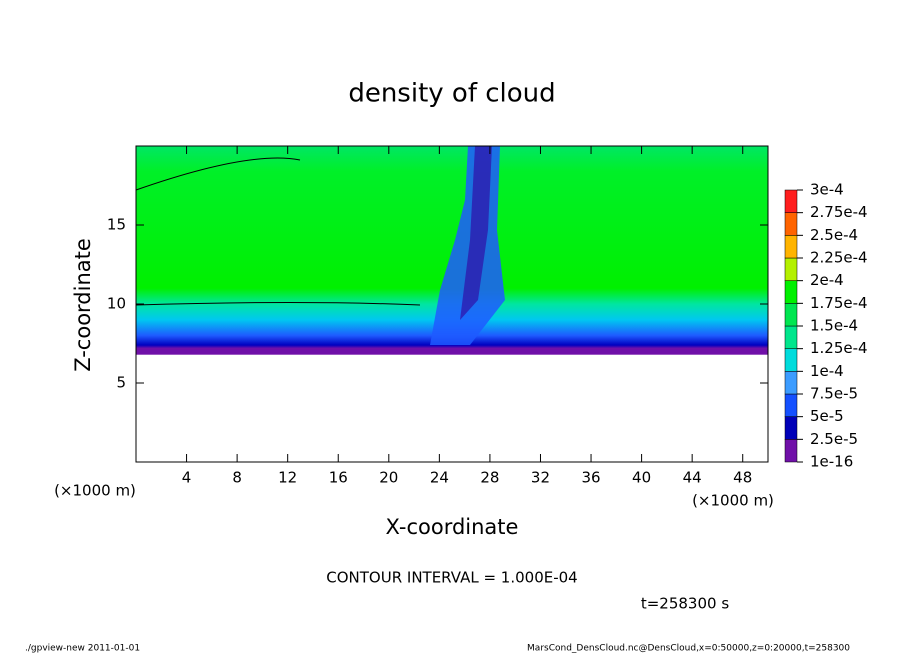 Image resolution: width=904 pixels, height=654 pixels. Describe the element at coordinates (439, 478) in the screenshot. I see `x-tick-label: 24` at that location.